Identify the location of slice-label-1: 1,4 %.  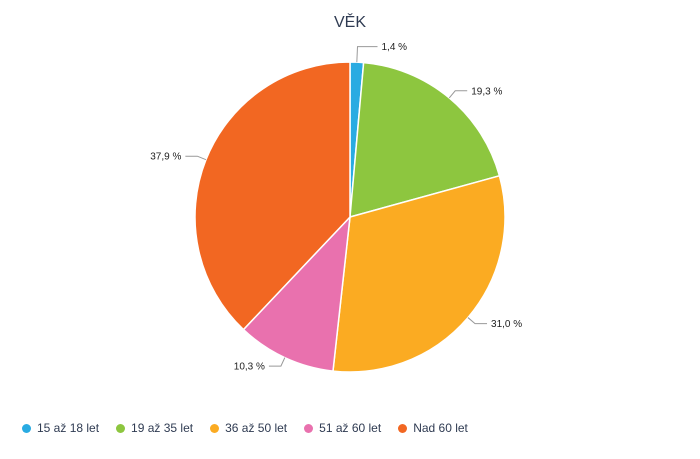
(395, 47).